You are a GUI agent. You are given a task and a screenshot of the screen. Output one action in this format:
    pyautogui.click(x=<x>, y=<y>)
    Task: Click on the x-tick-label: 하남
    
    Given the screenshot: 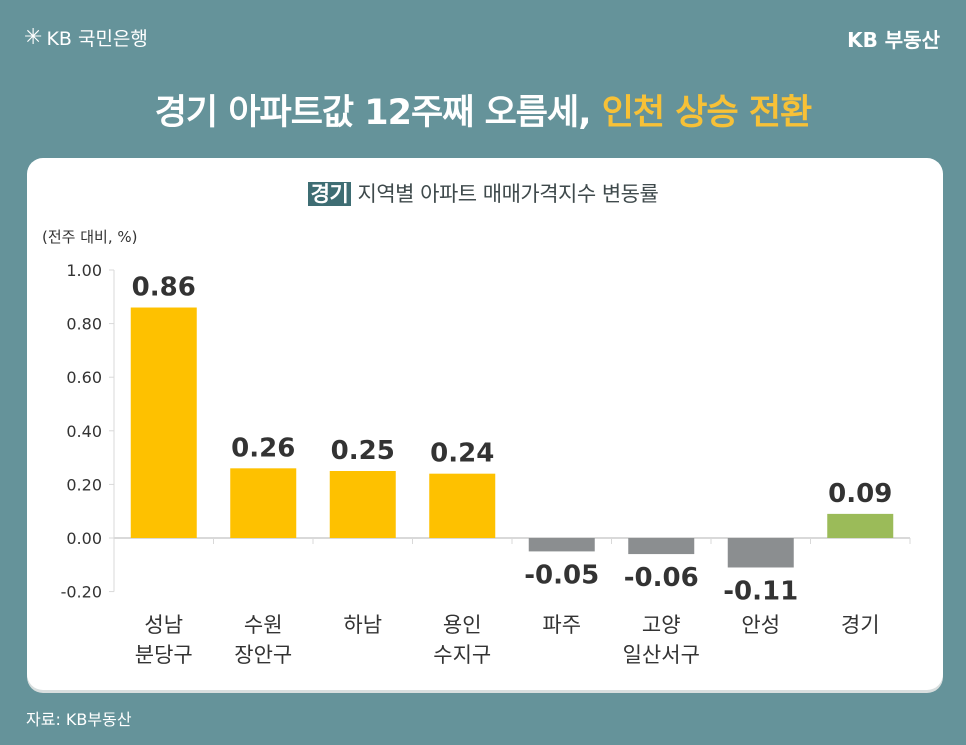 What is the action you would take?
    pyautogui.click(x=362, y=625)
    